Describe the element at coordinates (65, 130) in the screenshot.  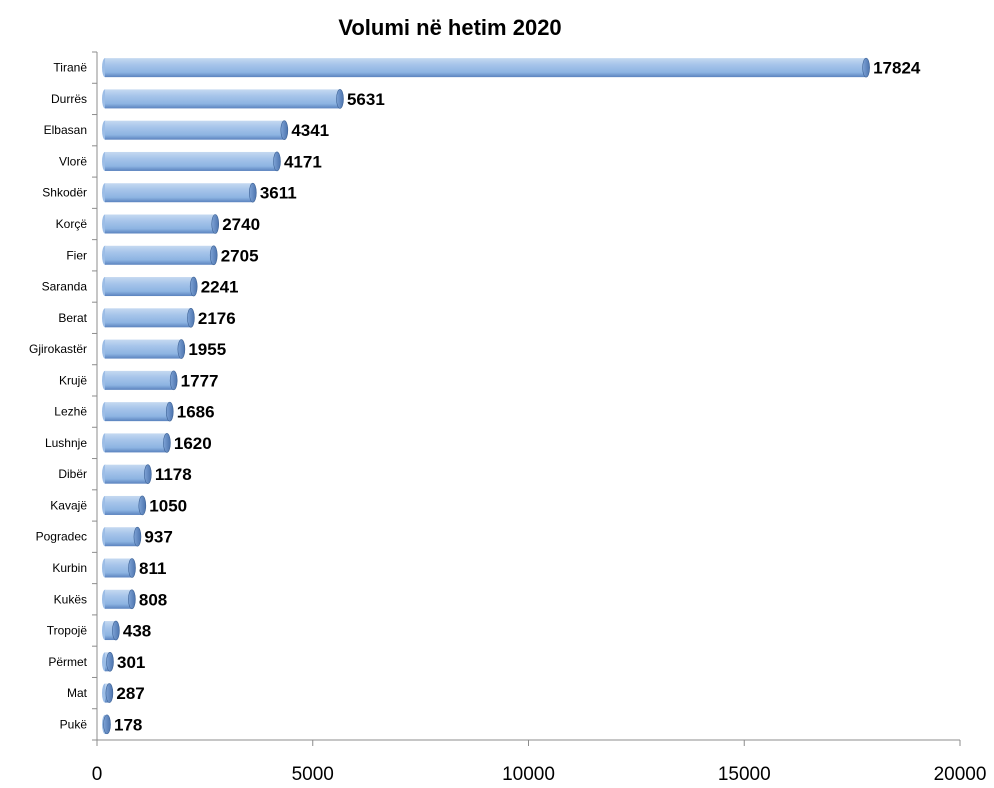
I see `category-label: Elbasan` at that location.